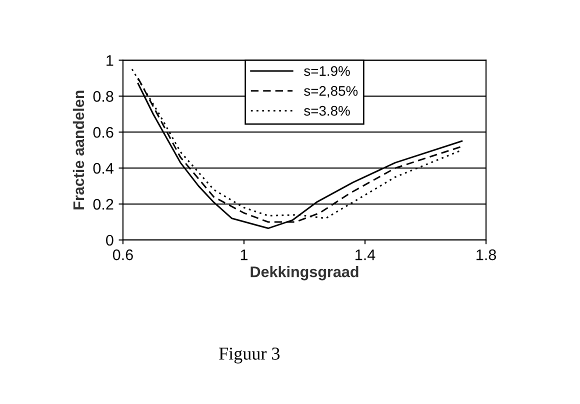 Image resolution: width=580 pixels, height=404 pixels. I want to click on legend-label: s=3.8%, so click(327, 111).